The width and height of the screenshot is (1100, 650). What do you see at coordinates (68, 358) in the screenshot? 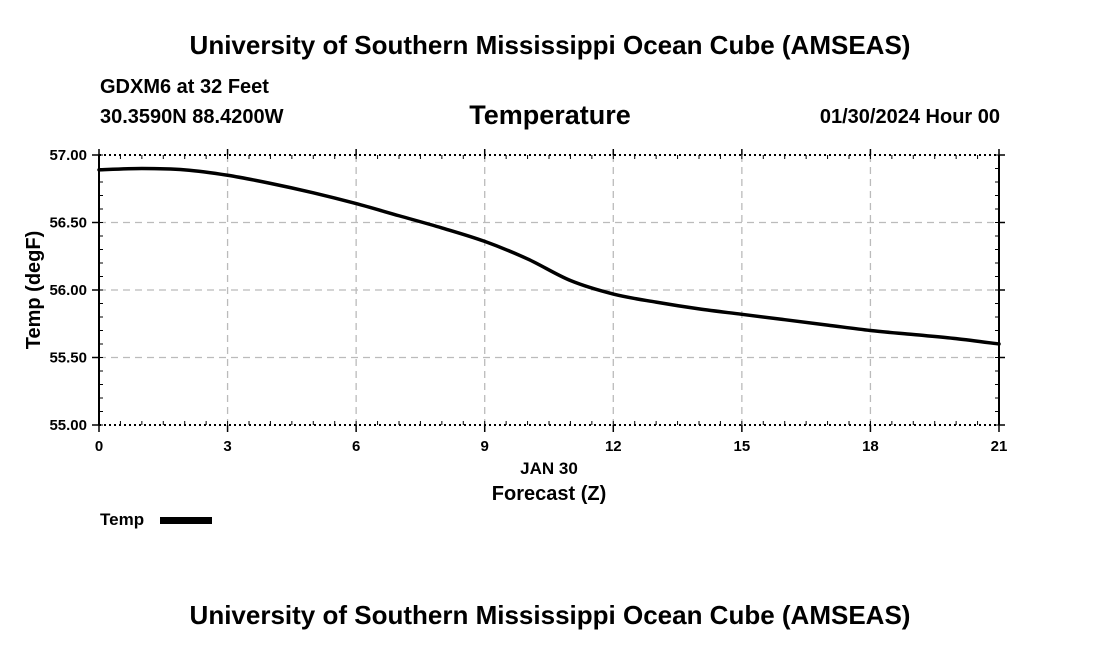
I see `y-tick-label: 55.50` at bounding box center [68, 358].